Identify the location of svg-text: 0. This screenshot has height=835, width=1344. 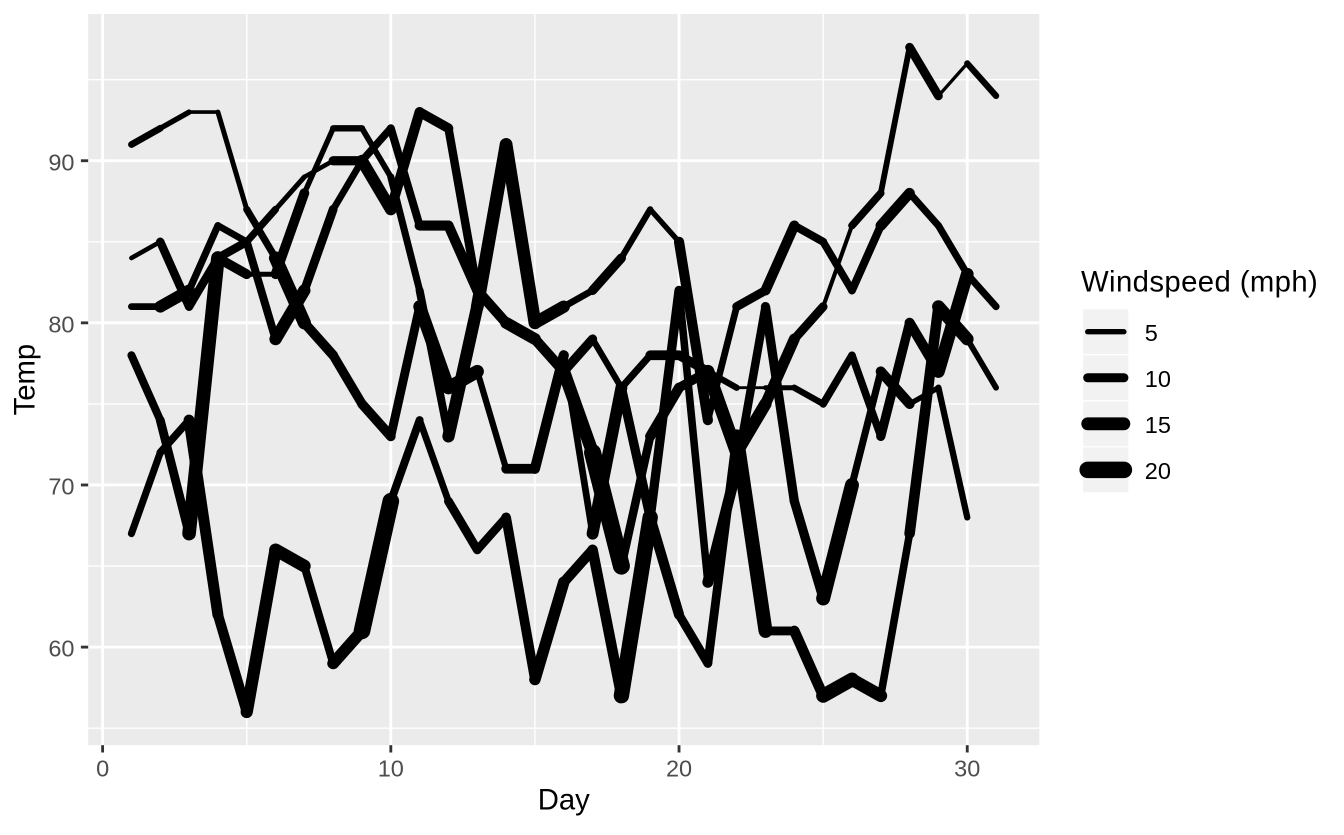
(102, 769).